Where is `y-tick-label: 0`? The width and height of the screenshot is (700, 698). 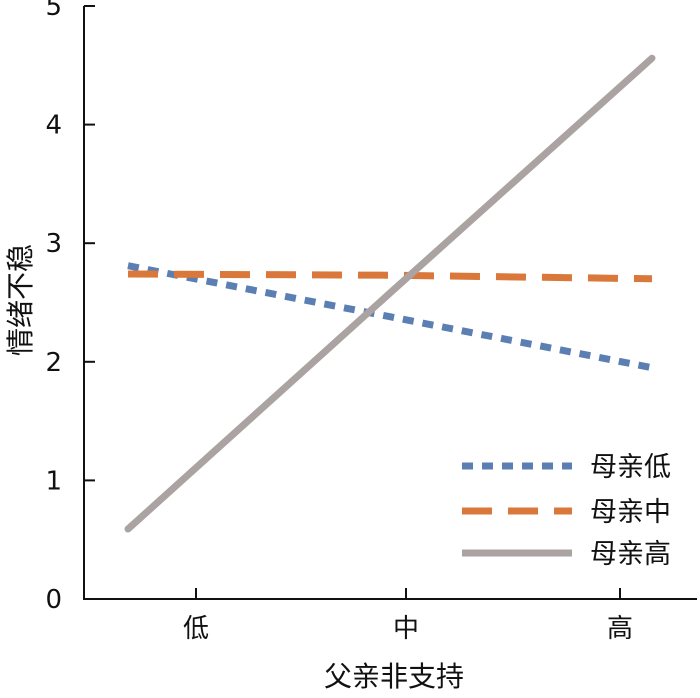
y-tick-label: 0 is located at coordinates (53, 600).